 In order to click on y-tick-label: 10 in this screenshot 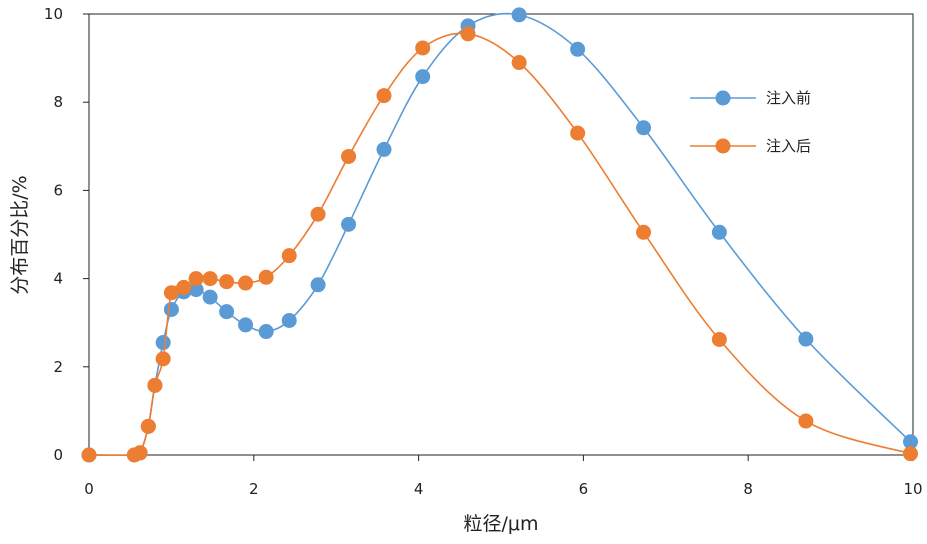, I will do `click(53, 14)`.